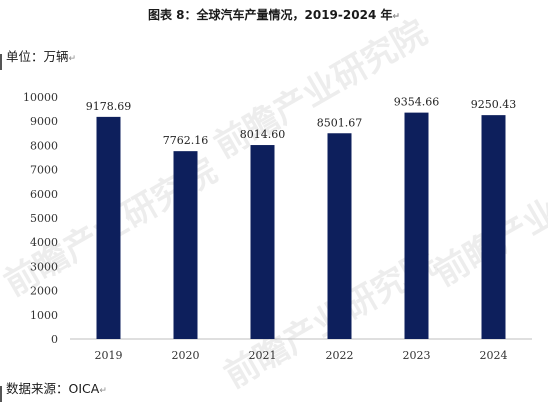 This screenshot has width=548, height=402. Describe the element at coordinates (263, 134) in the screenshot. I see `data-label: 8014.60` at that location.